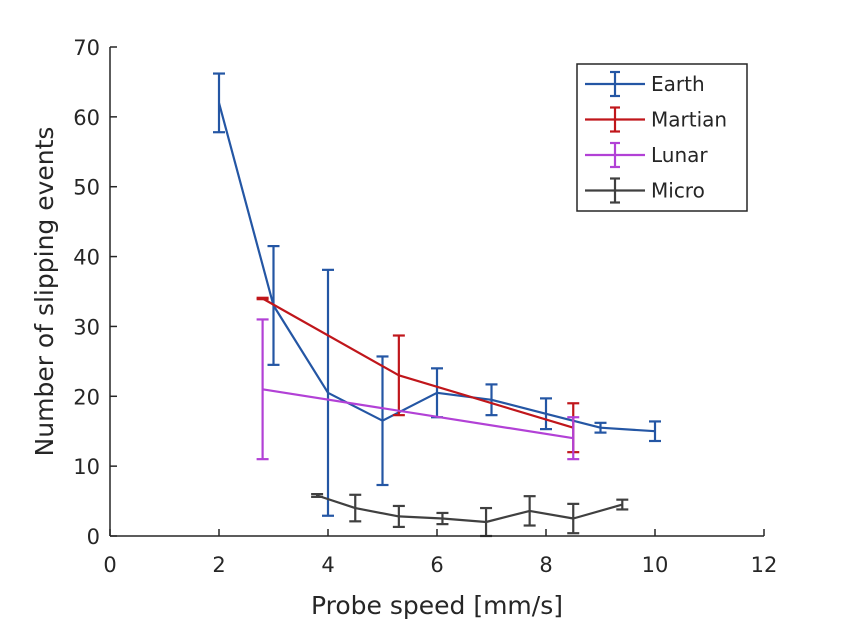 The image size is (844, 630). What do you see at coordinates (218, 565) in the screenshot?
I see `x-tick-label: 2` at bounding box center [218, 565].